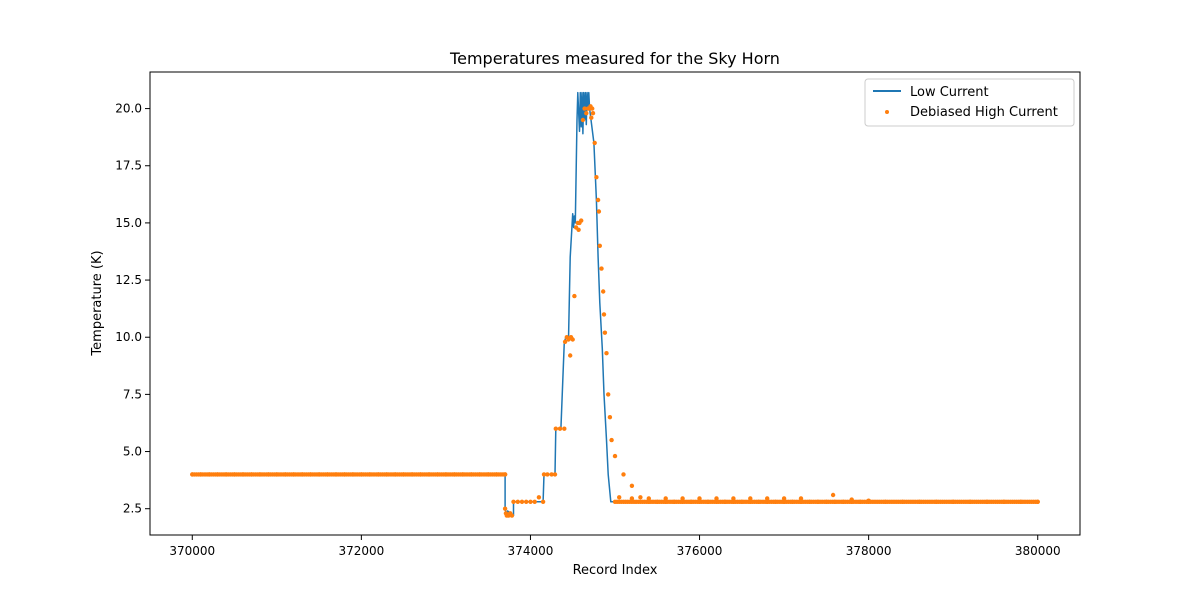  Describe the element at coordinates (132, 452) in the screenshot. I see `y-tick-label: 5.0` at that location.